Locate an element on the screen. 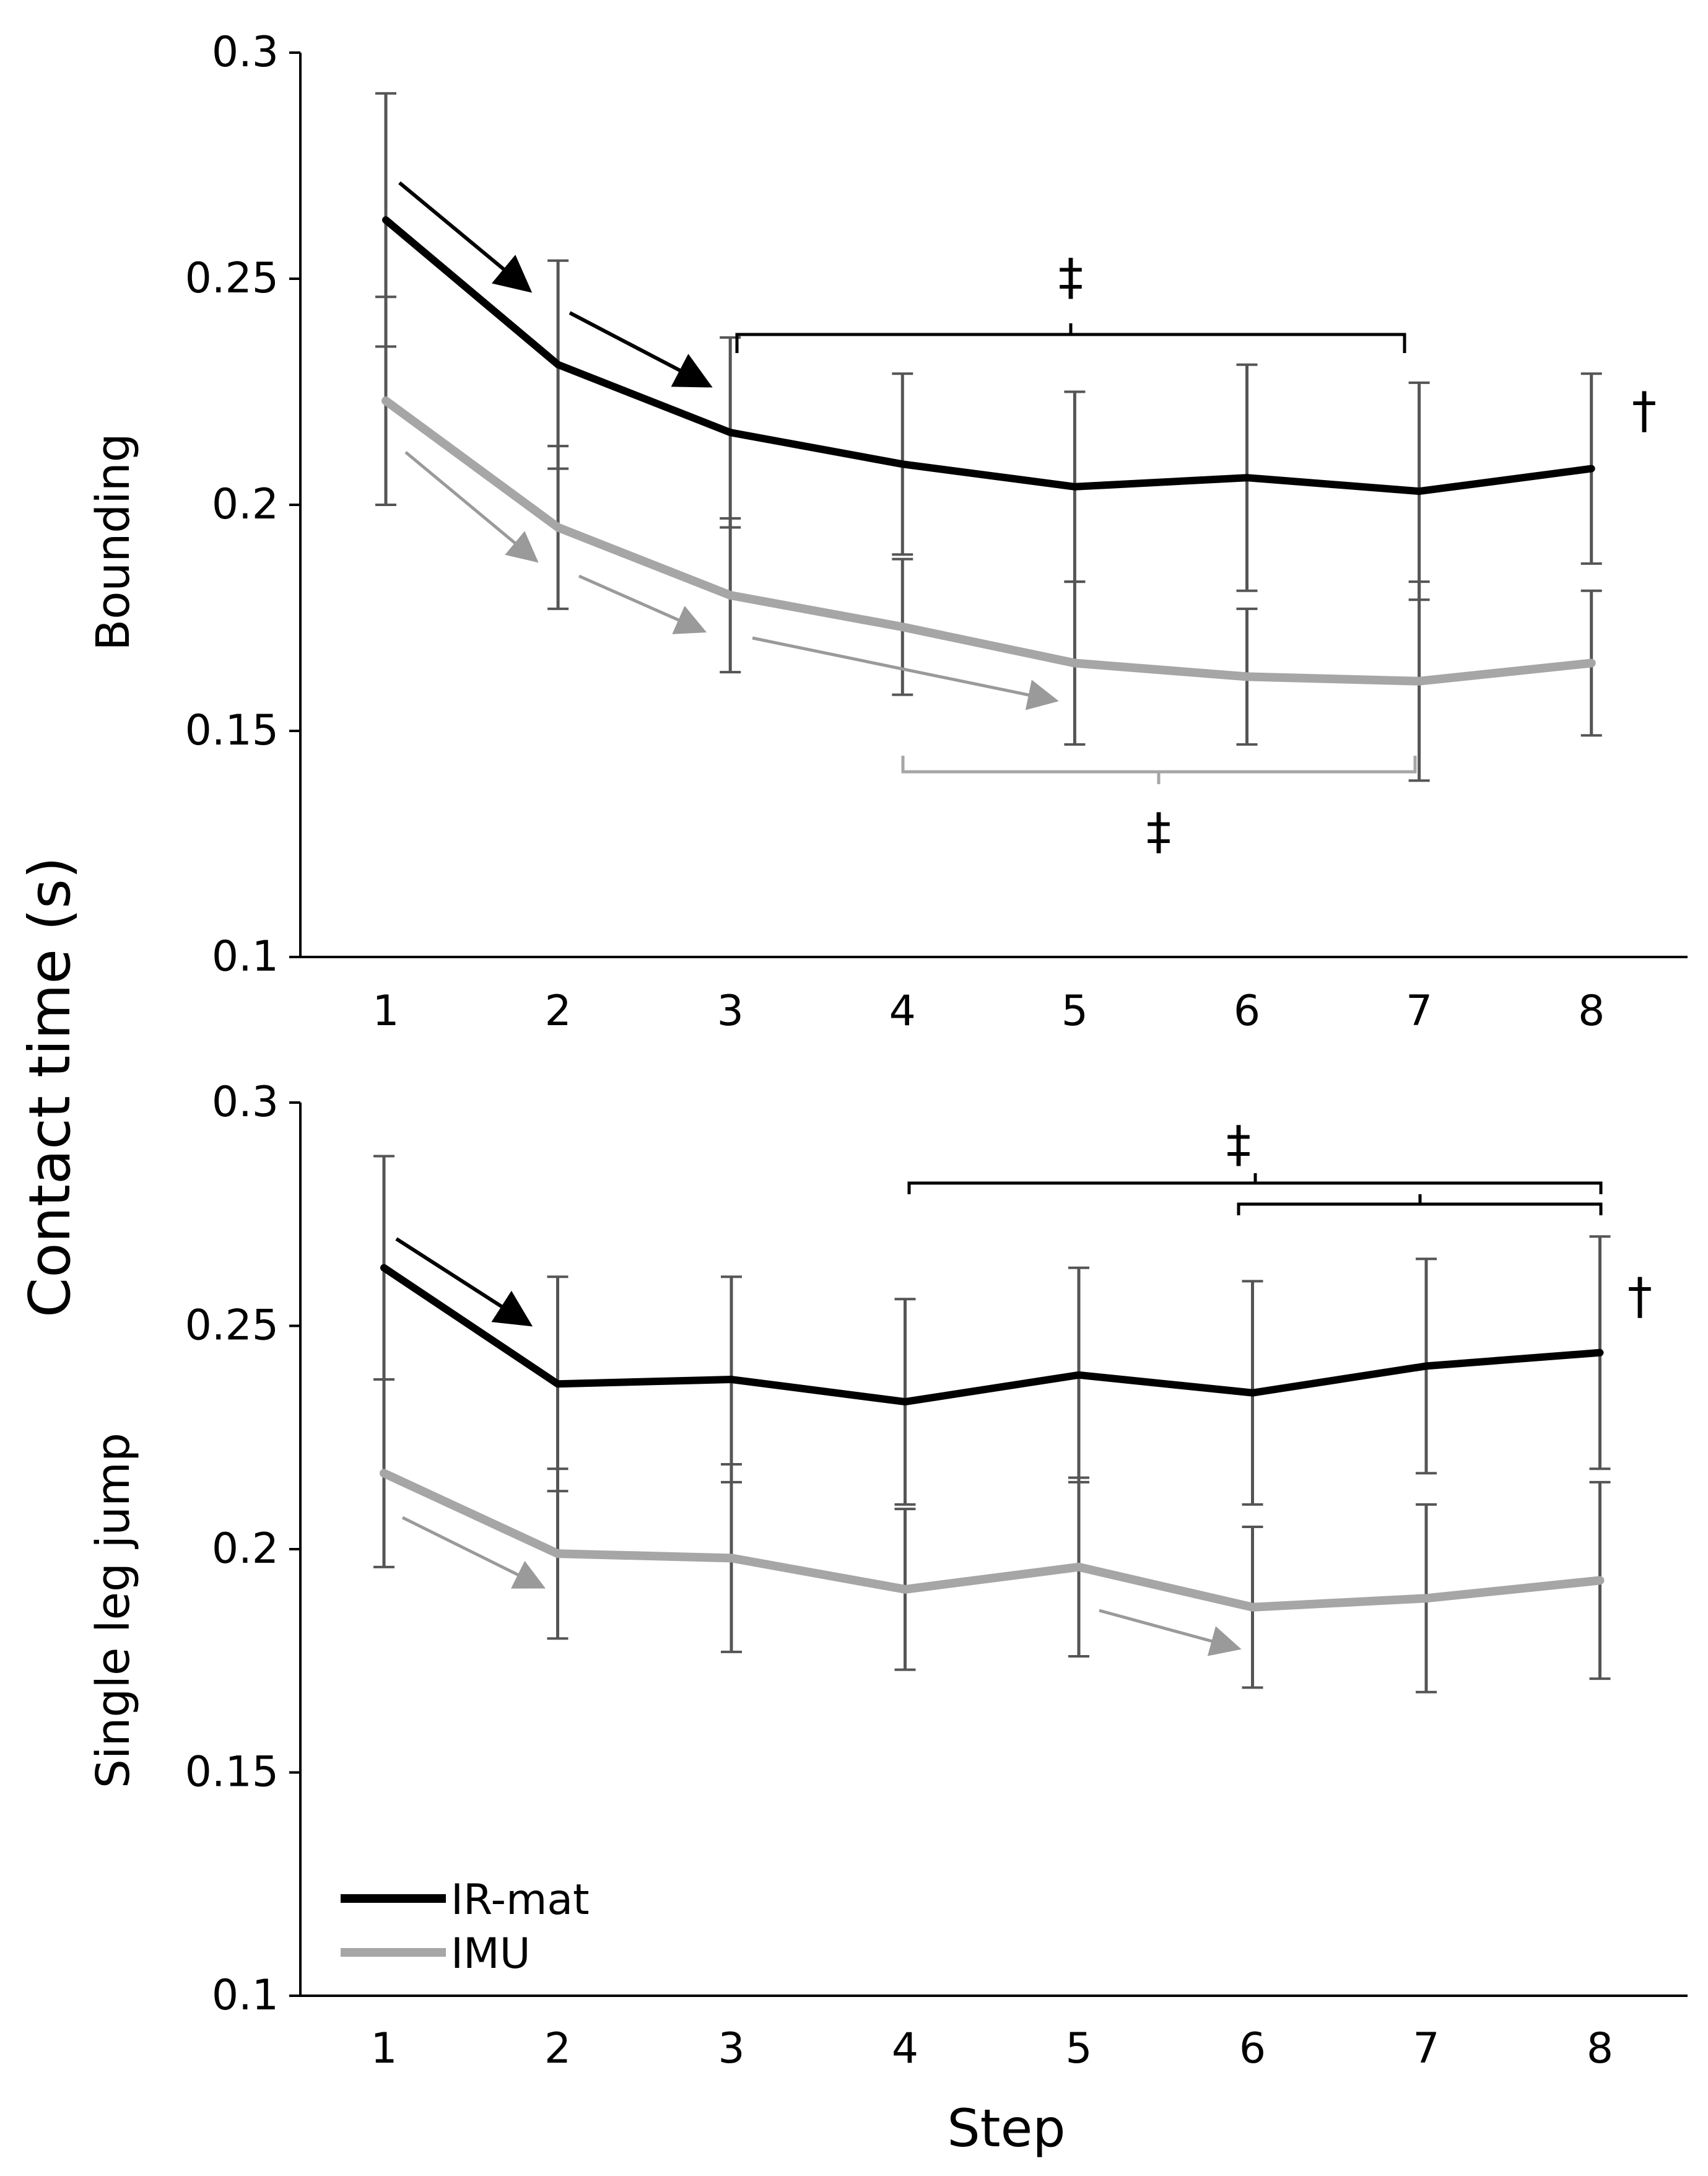 The image size is (1708, 2176). significance-bracket-narrow is located at coordinates (1420, 1204).